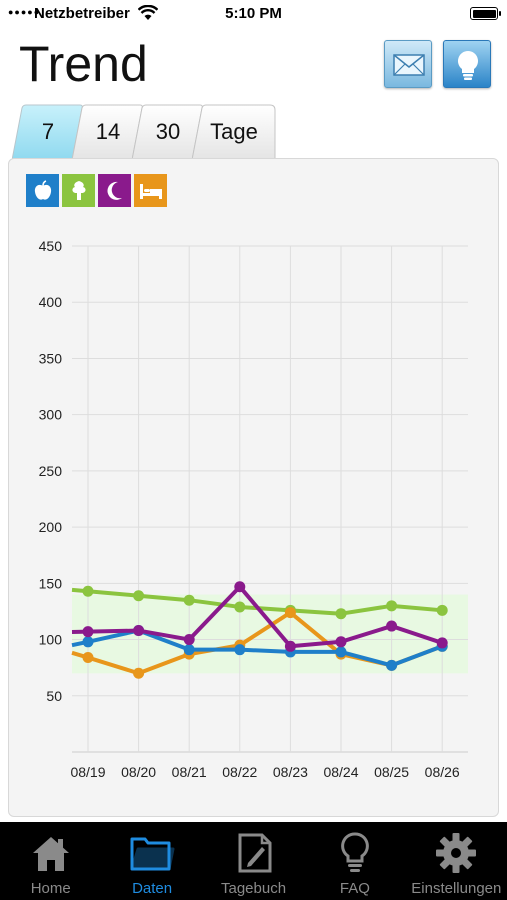 This screenshot has width=507, height=900. I want to click on tips-button, so click(467, 64).